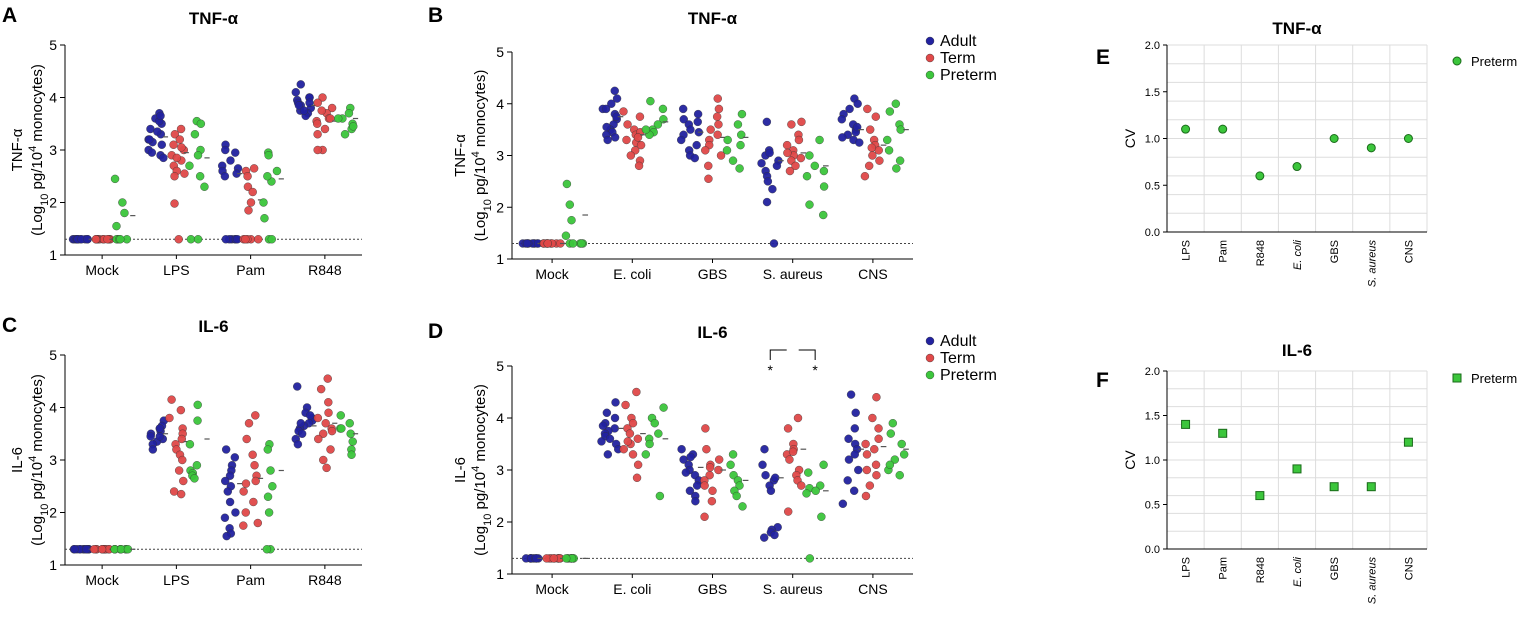 The image size is (1535, 623). What do you see at coordinates (460, 470) in the screenshot?
I see `y-axis-label: IL-6` at bounding box center [460, 470].